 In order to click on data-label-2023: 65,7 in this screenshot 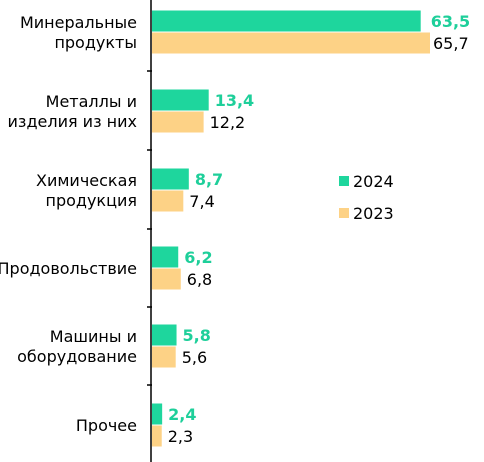, I will do `click(451, 43)`.